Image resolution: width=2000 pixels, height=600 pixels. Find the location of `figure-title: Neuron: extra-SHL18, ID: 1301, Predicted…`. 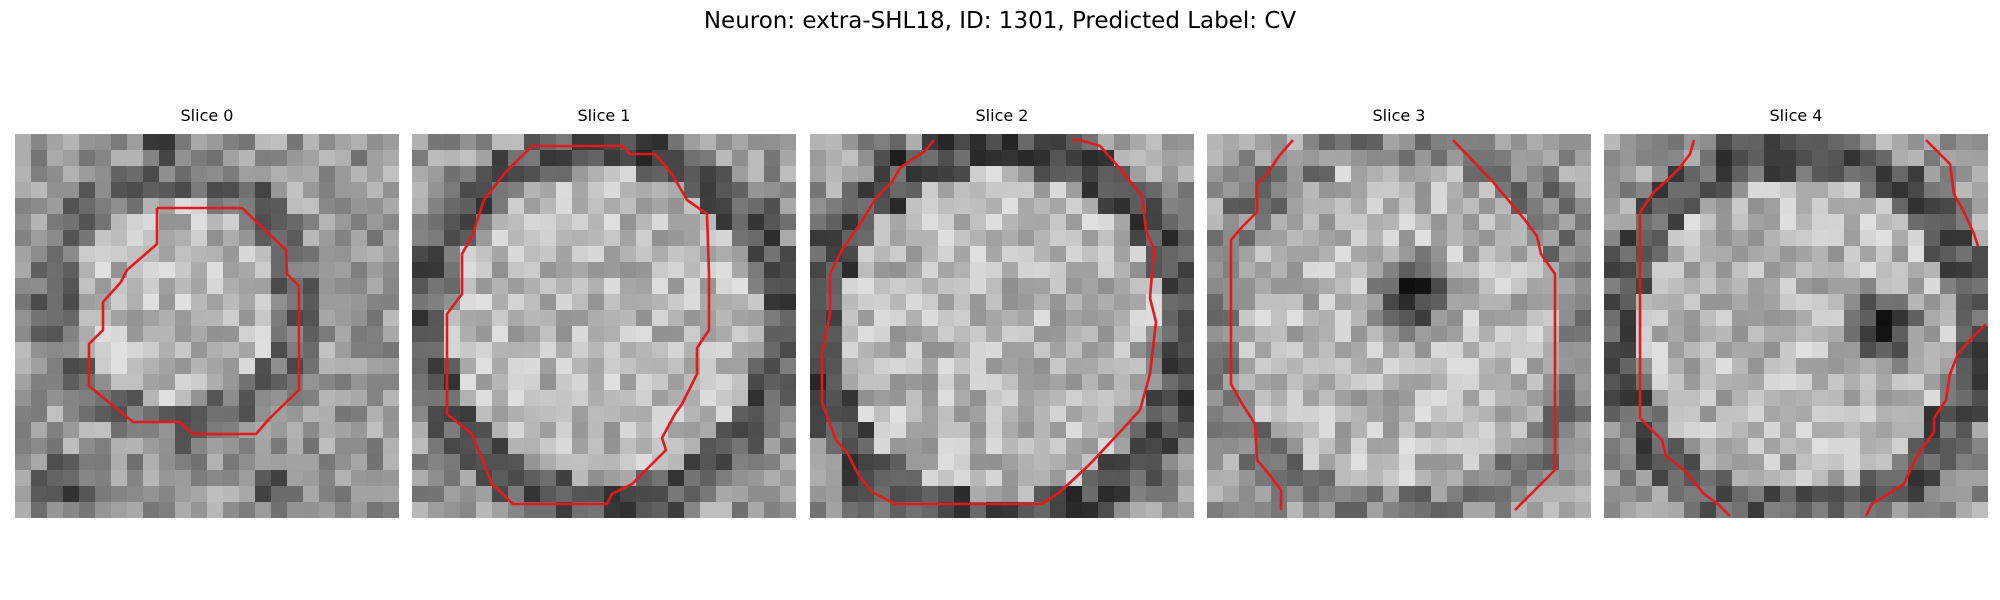

figure-title: Neuron: extra-SHL18, ID: 1301, Predicted… is located at coordinates (1000, 21).